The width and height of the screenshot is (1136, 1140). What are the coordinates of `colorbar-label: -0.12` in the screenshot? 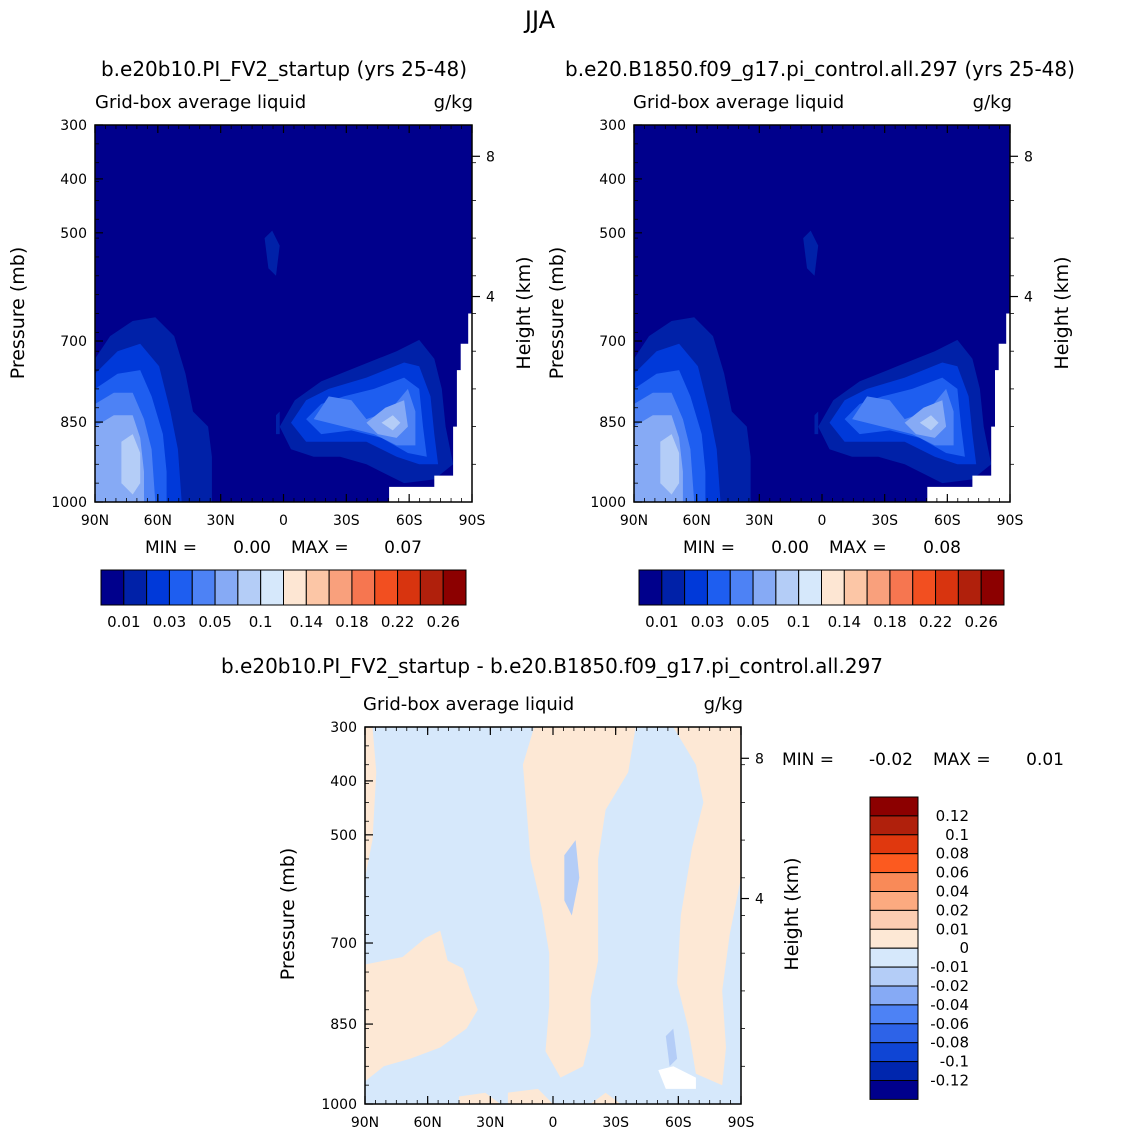 It's located at (949, 1081).